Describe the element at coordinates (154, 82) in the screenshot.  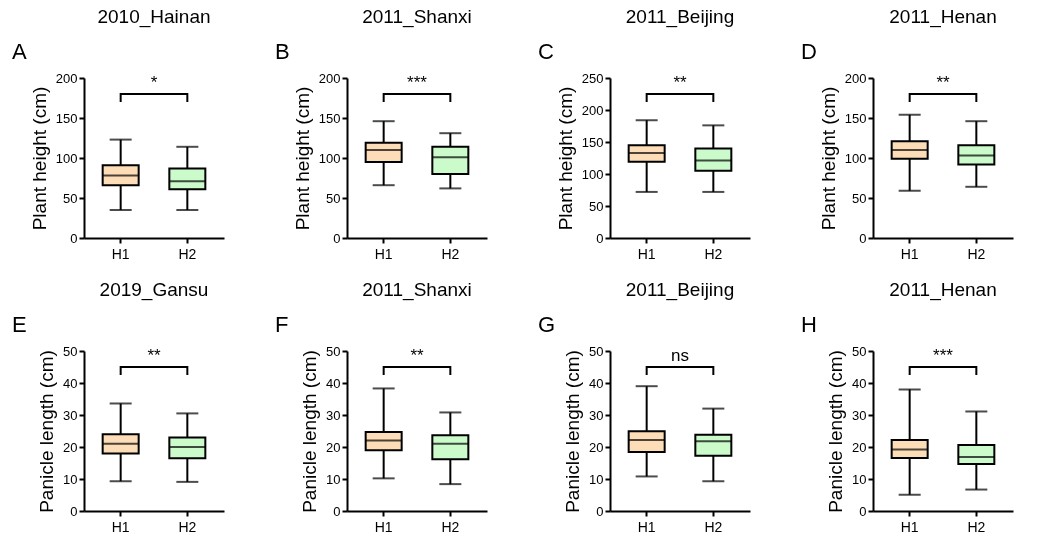
I see `annotation: *` at that location.